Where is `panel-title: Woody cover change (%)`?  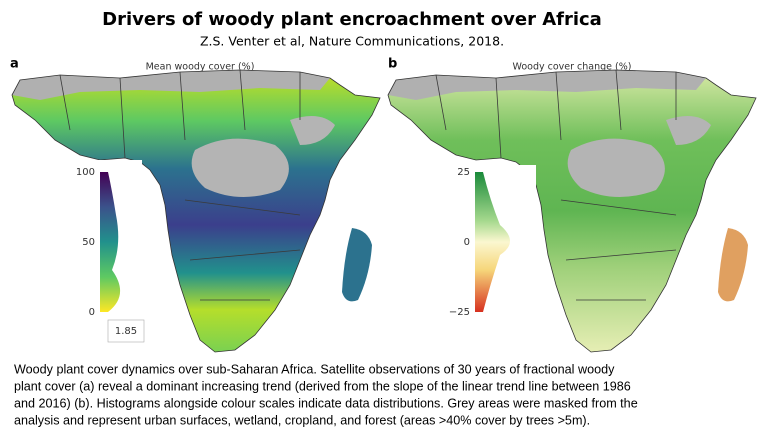 panel-title: Woody cover change (%) is located at coordinates (572, 67).